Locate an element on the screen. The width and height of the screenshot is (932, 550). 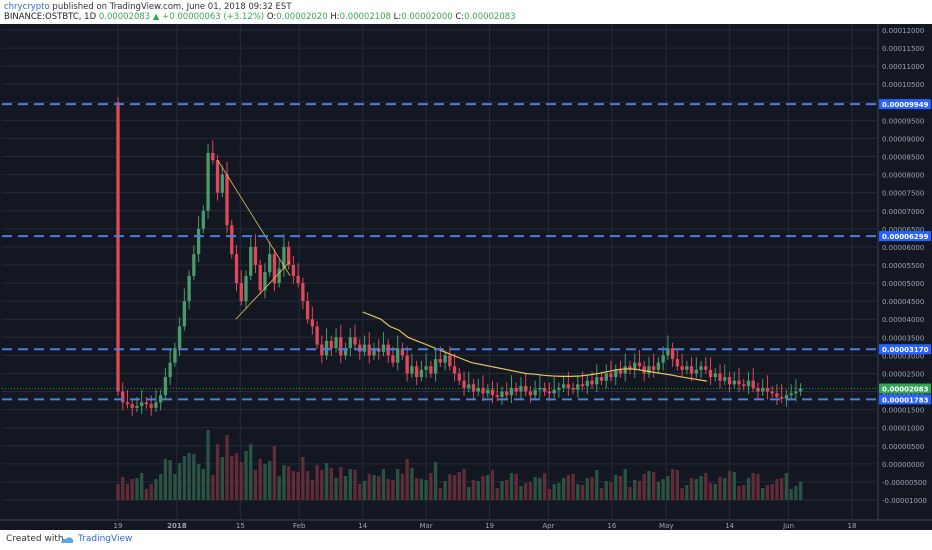
y-tick-label: 0.00011500 is located at coordinates (903, 49).